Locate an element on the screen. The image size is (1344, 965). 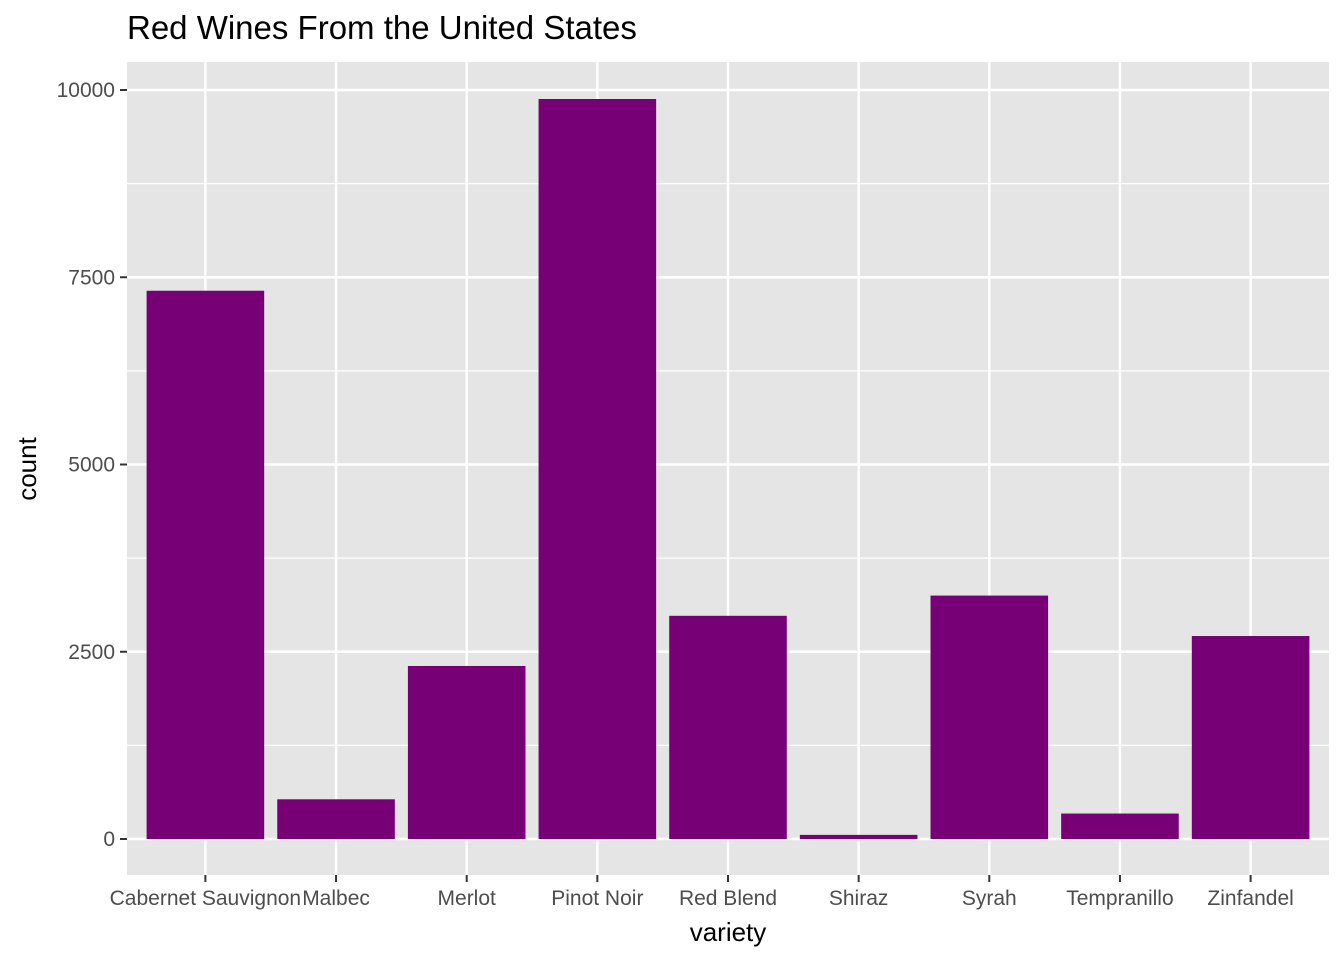
x-tick-label: Red Blend is located at coordinates (728, 898).